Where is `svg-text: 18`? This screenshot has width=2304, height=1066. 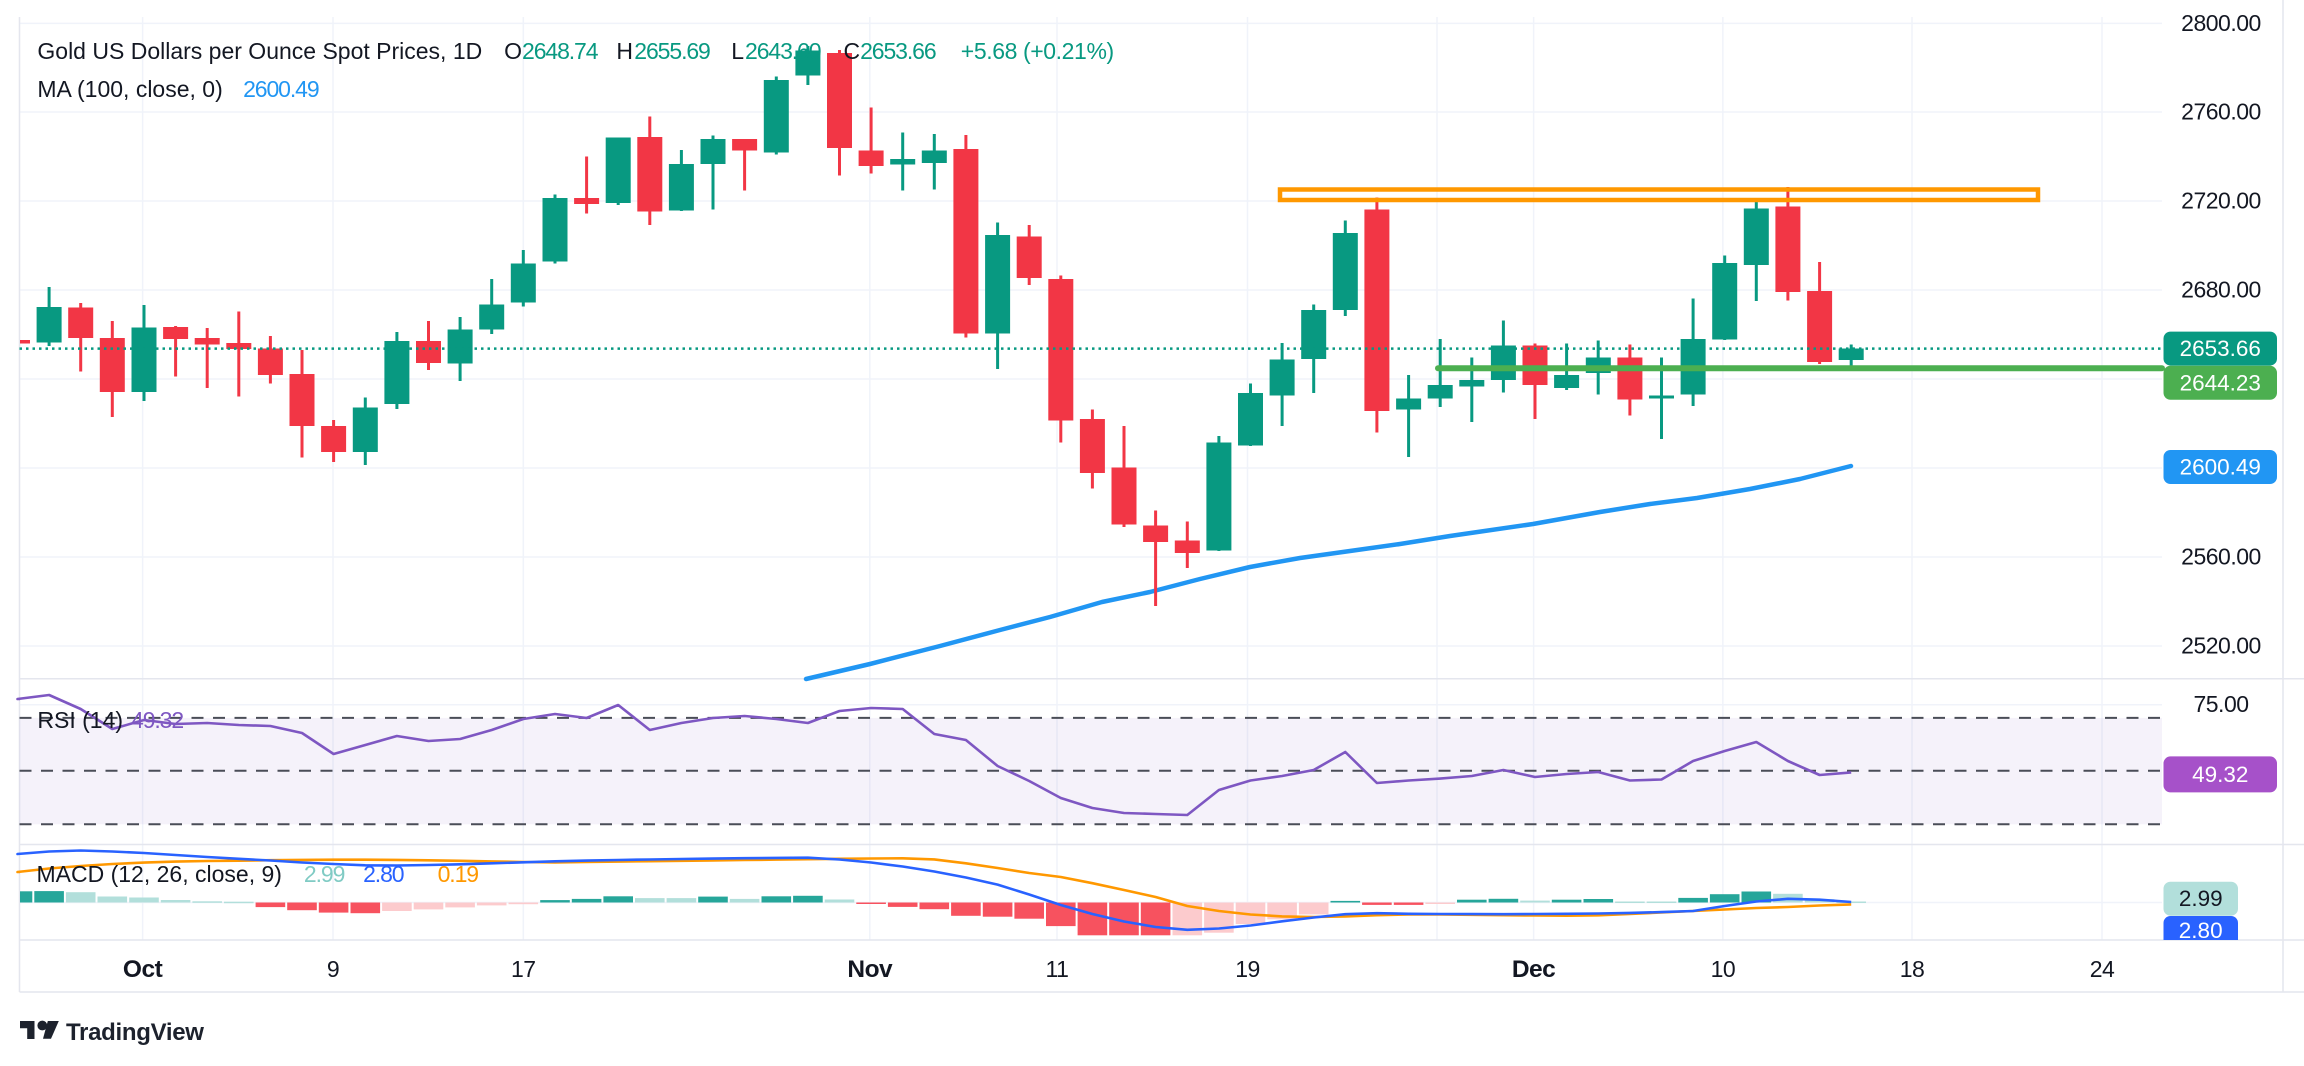 svg-text: 18 is located at coordinates (1912, 969).